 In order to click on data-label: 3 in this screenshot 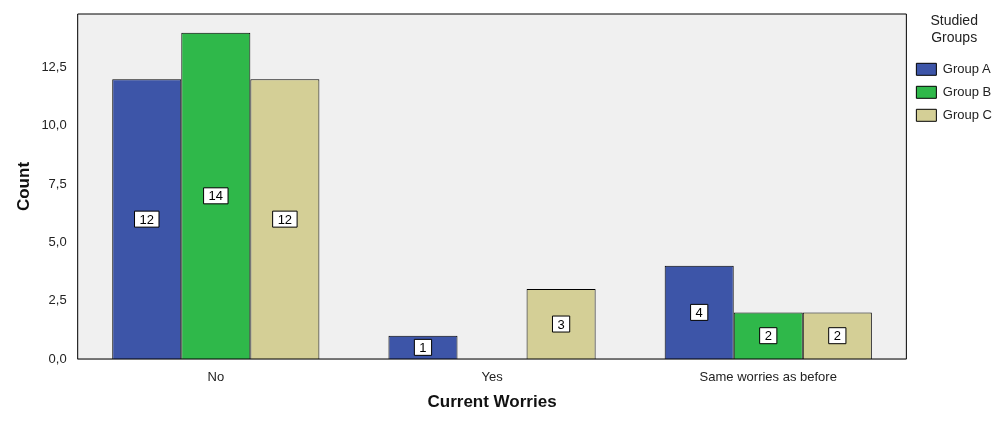, I will do `click(561, 324)`.